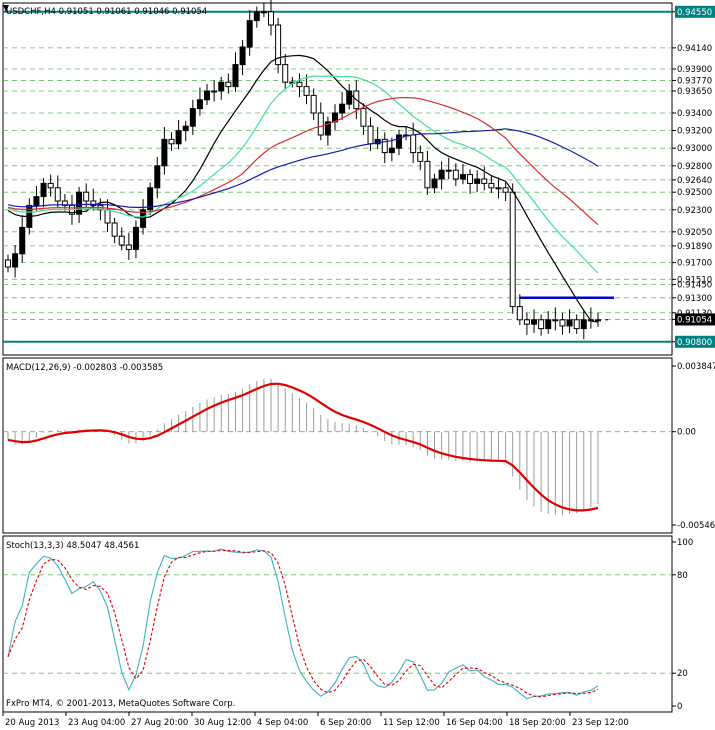  Describe the element at coordinates (537, 723) in the screenshot. I see `time-axis-label: 18 Sep 20:00` at that location.